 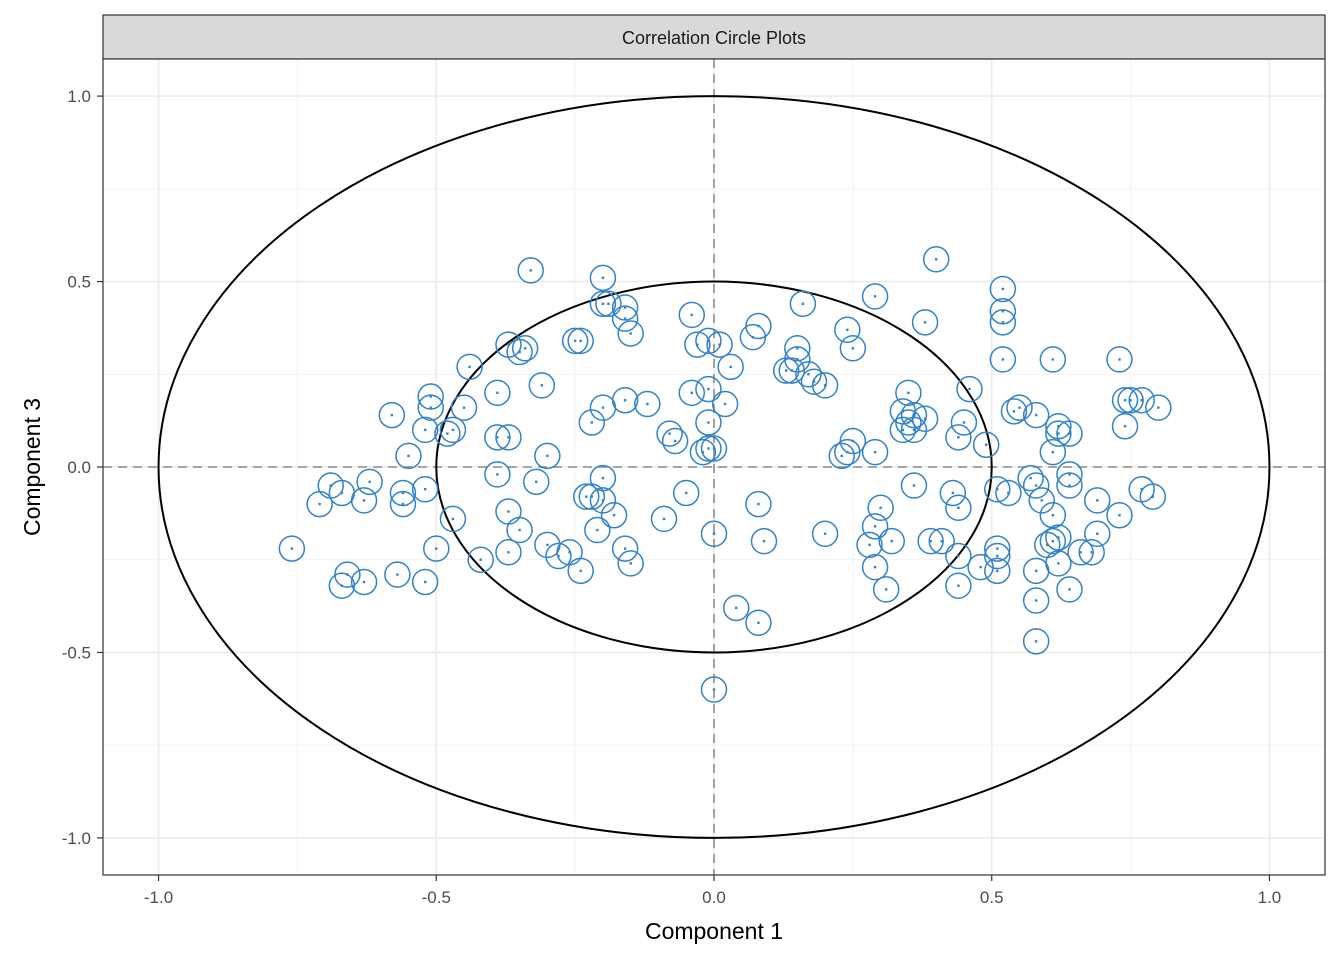 What do you see at coordinates (79, 282) in the screenshot?
I see `y-tick-label: 0.5` at bounding box center [79, 282].